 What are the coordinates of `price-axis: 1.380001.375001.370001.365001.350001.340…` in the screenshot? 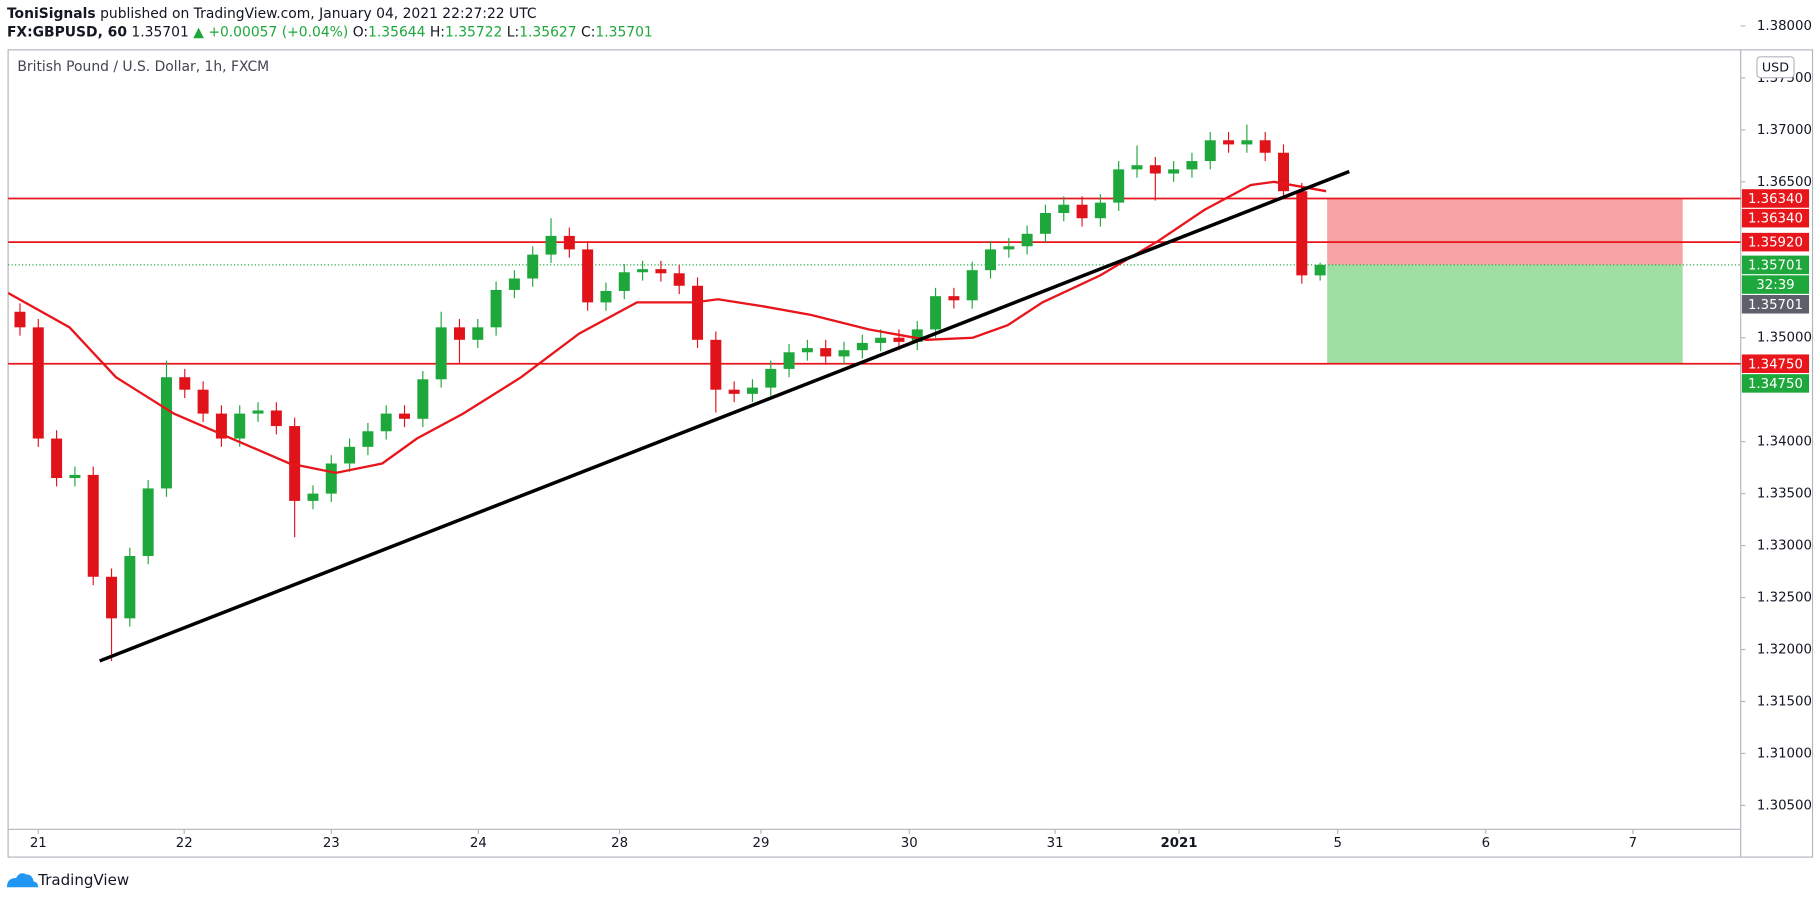 It's located at (1776, 416).